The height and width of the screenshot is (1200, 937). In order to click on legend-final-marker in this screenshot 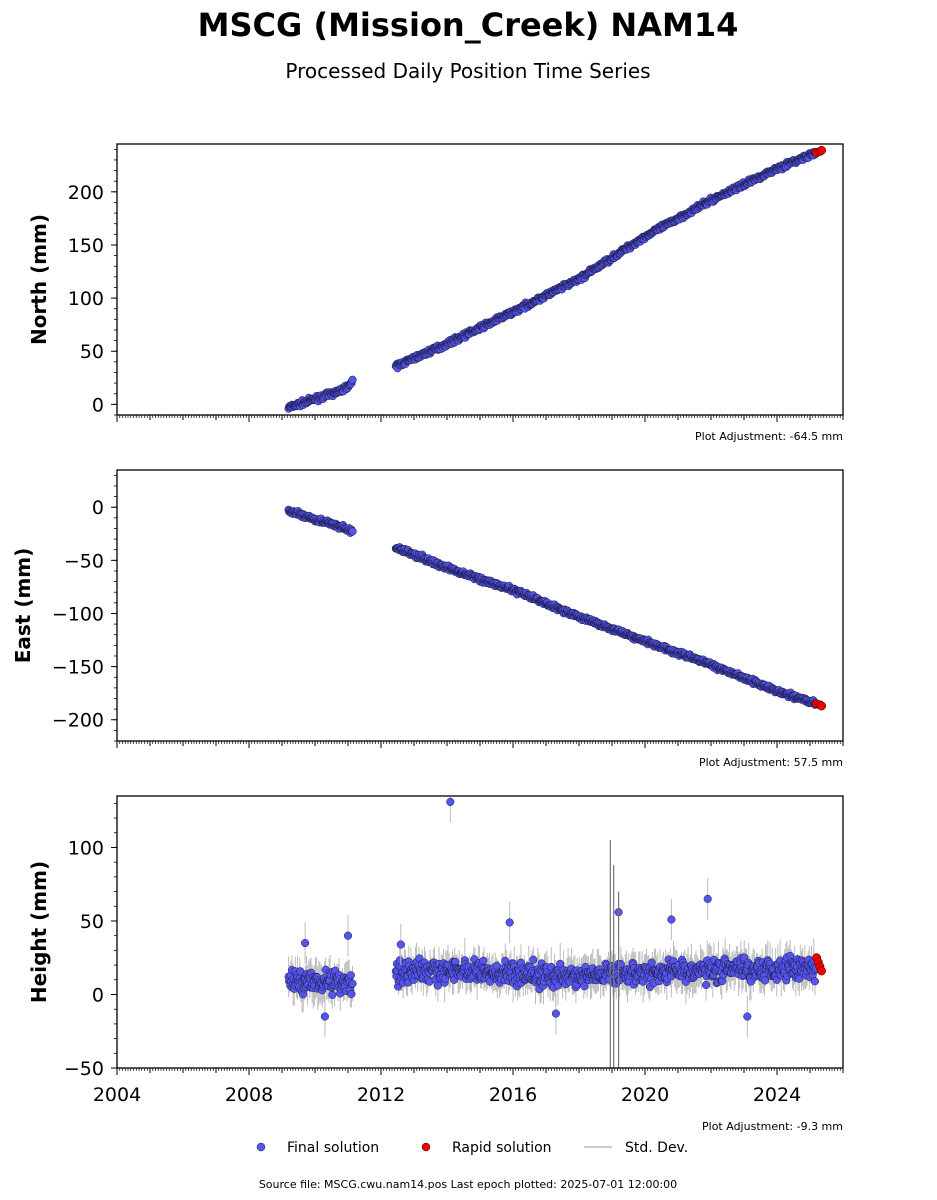, I will do `click(261, 1147)`.